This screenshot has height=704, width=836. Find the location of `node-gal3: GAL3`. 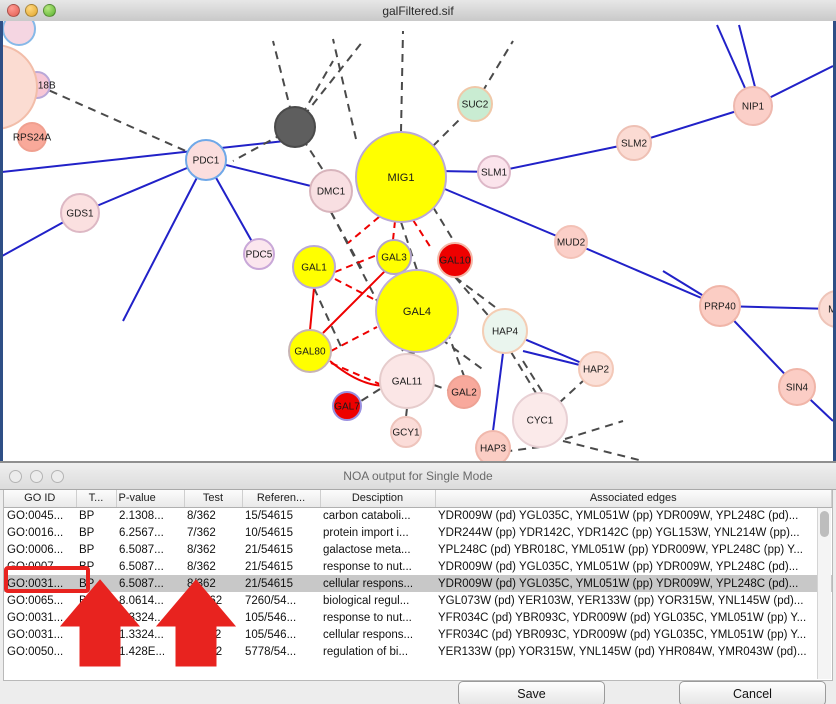

node-gal3: GAL3 is located at coordinates (394, 257).